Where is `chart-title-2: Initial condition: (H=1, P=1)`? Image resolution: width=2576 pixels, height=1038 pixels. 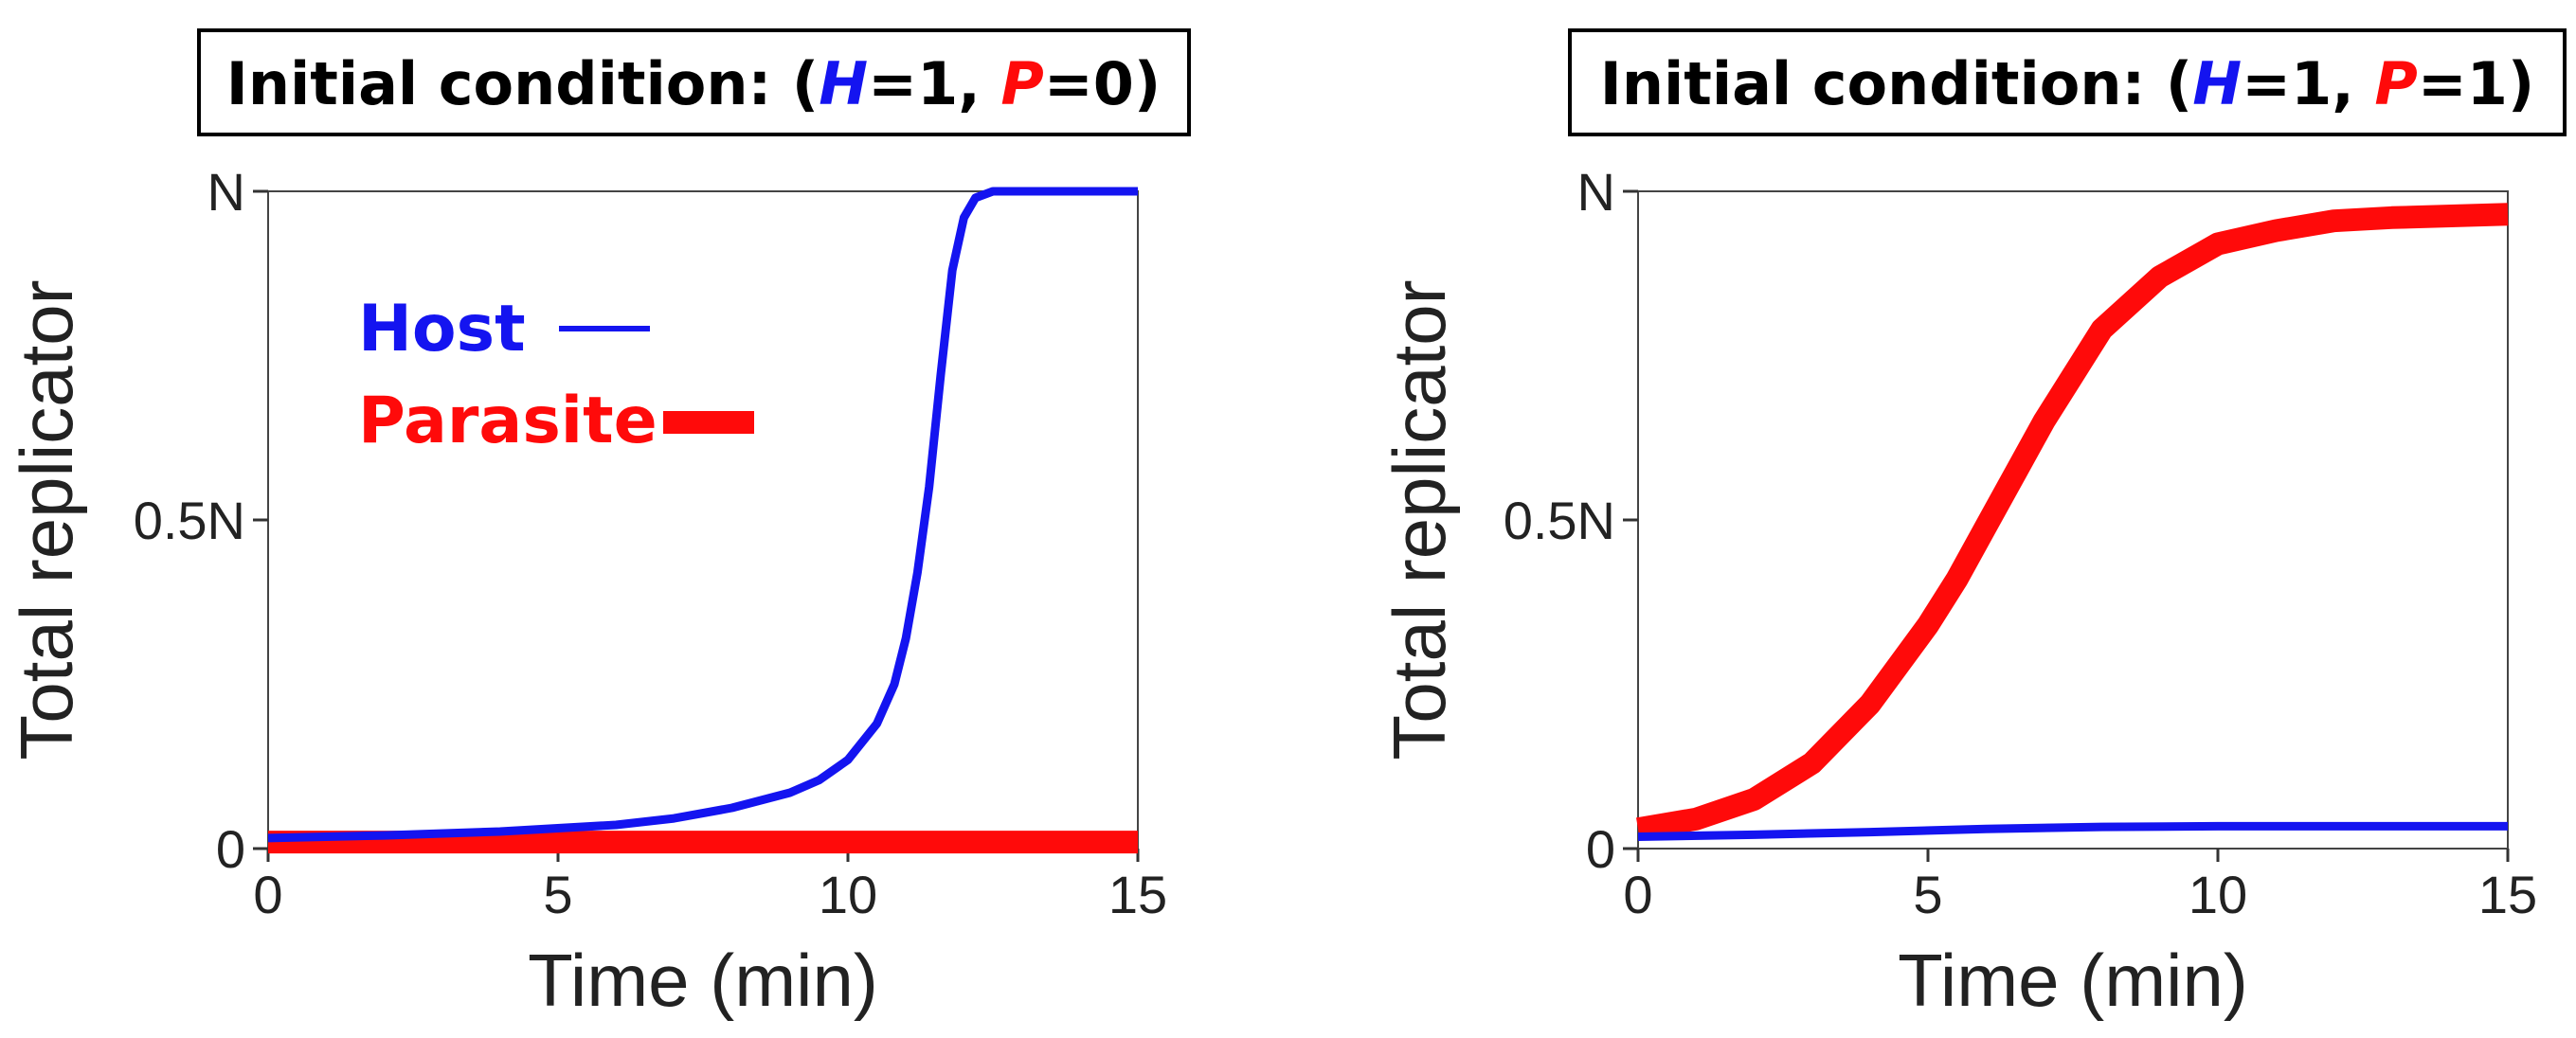 chart-title-2: Initial condition: (H=1, P=1) is located at coordinates (2067, 83).